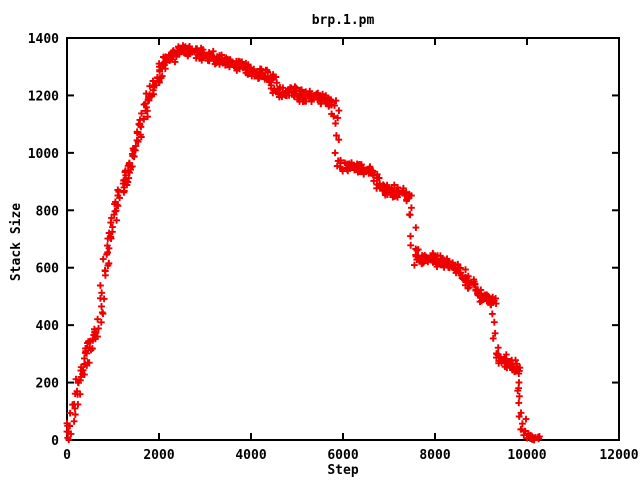  Describe the element at coordinates (526, 455) in the screenshot. I see `x-tick-label: 10000` at that location.